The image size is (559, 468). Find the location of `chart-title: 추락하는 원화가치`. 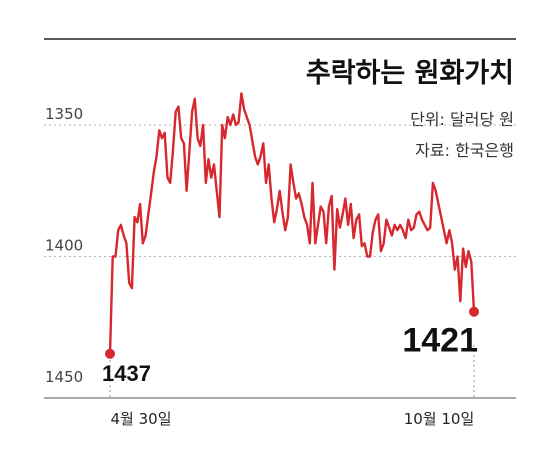

chart-title: 추락하는 원화가치 is located at coordinates (410, 73).